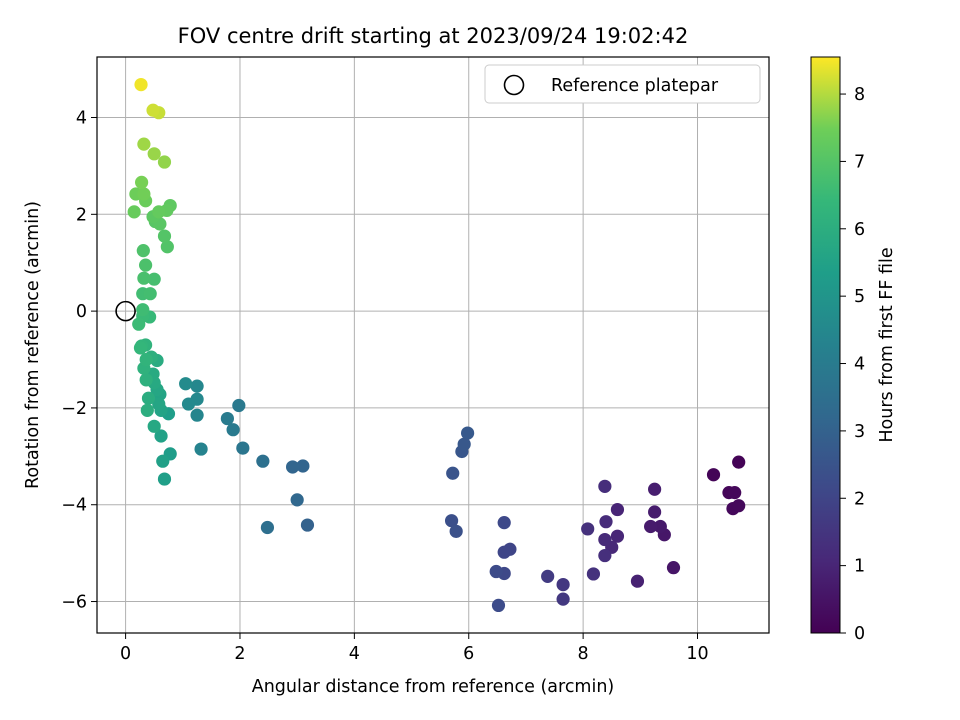 This screenshot has width=960, height=720. What do you see at coordinates (81, 119) in the screenshot?
I see `y-tick-label: 4` at bounding box center [81, 119].